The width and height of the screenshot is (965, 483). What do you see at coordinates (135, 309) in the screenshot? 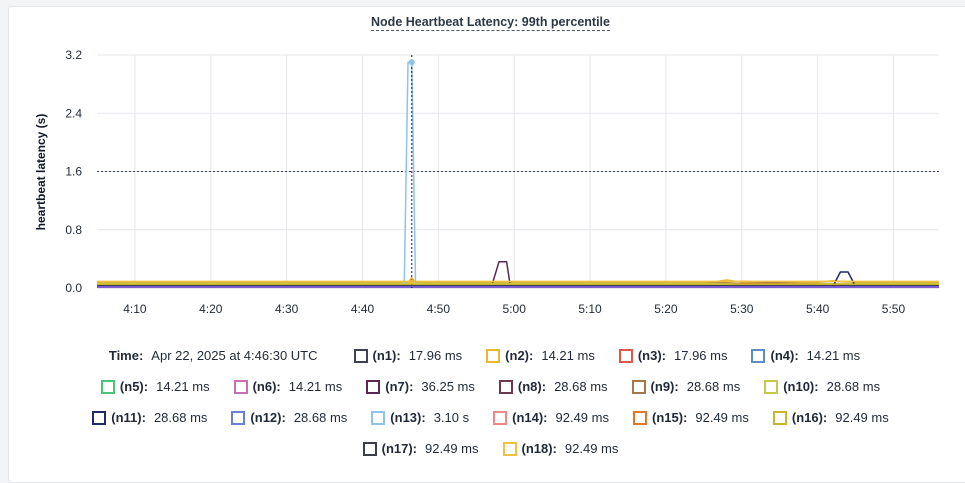
I see `x-tick-label: 4:10` at bounding box center [135, 309].